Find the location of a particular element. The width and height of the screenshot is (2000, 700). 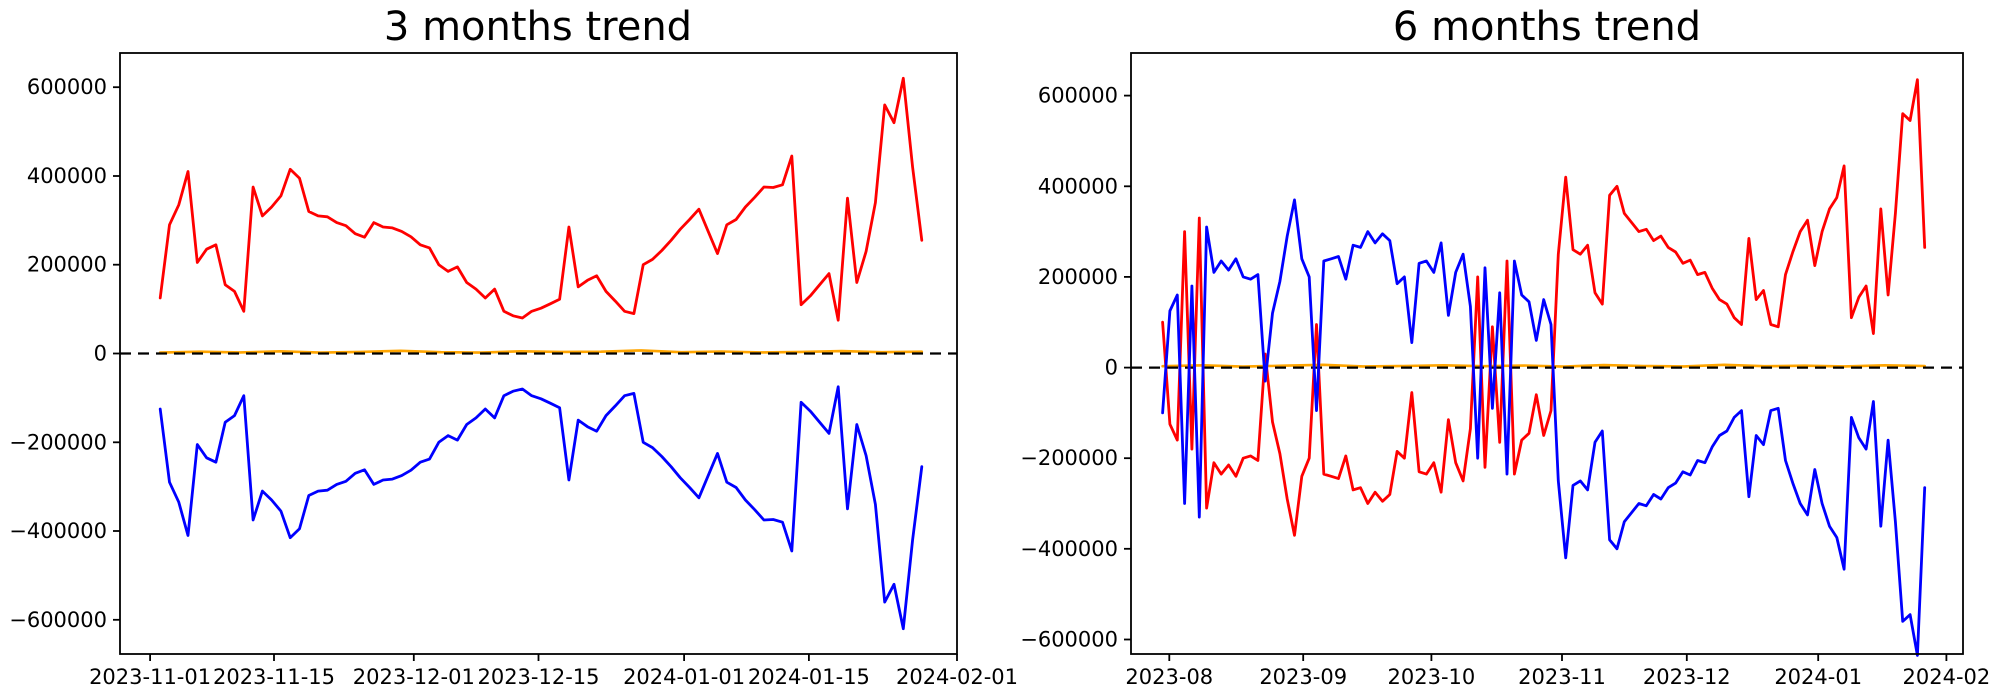

chart-title-6-months: 6 months trend is located at coordinates (1547, 27).